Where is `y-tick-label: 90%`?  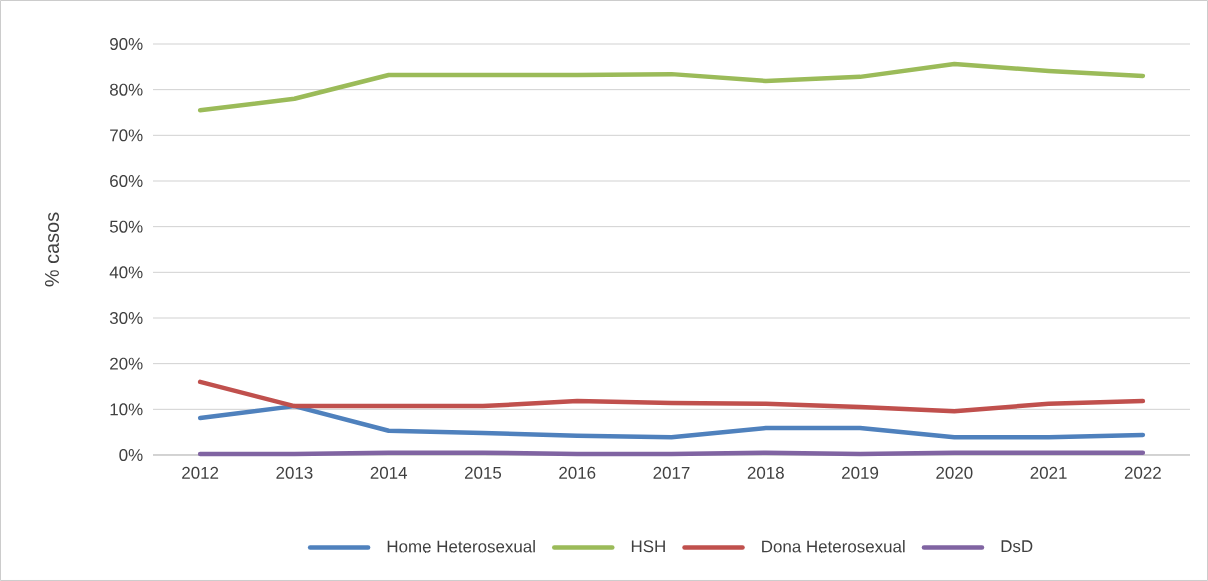 y-tick-label: 90% is located at coordinates (126, 43).